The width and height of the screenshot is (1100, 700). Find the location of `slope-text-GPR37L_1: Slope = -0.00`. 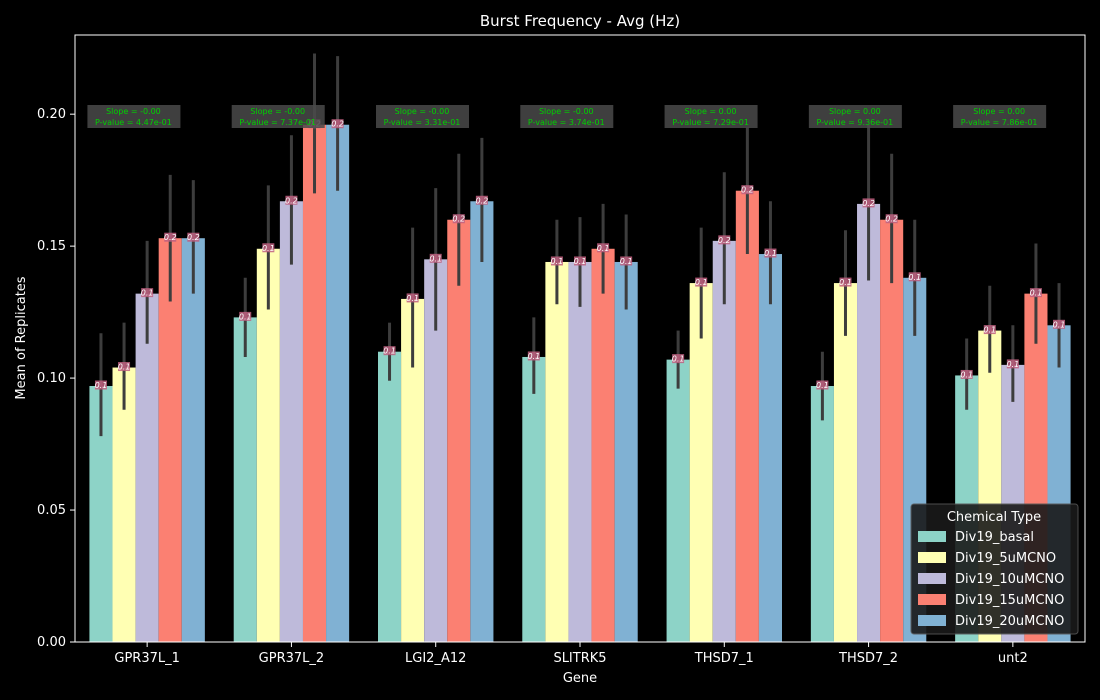

slope-text-GPR37L_1: Slope = -0.00 is located at coordinates (133, 111).